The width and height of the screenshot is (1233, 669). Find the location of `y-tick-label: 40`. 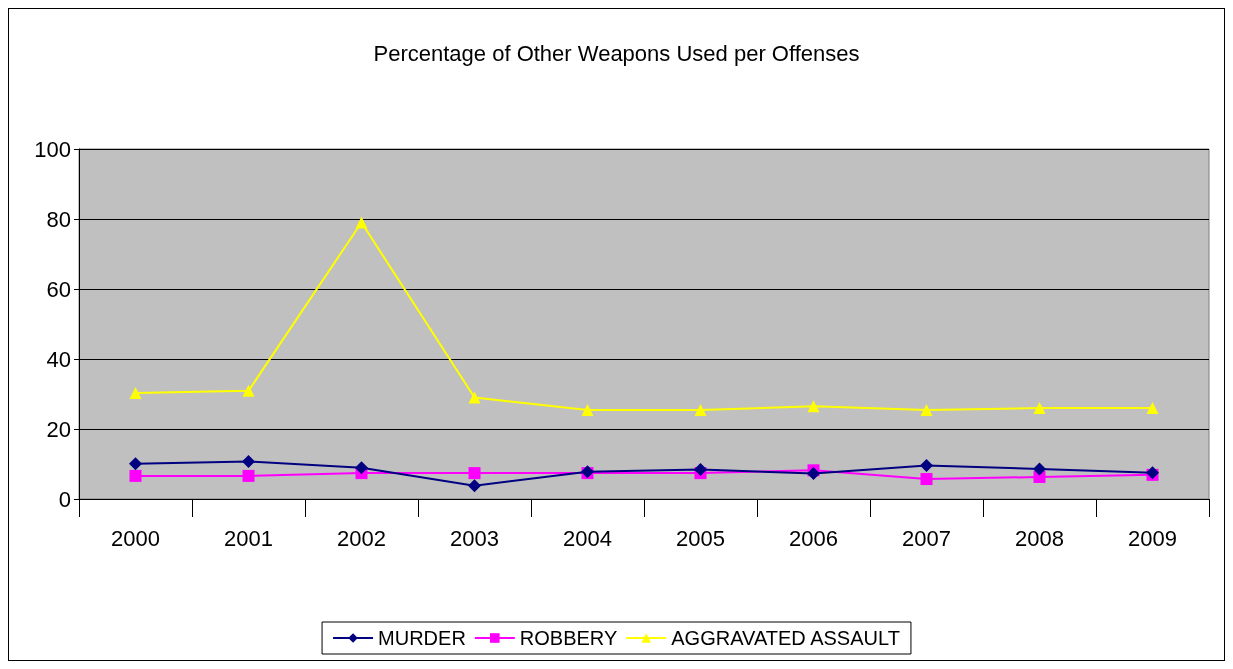

y-tick-label: 40 is located at coordinates (58, 359).